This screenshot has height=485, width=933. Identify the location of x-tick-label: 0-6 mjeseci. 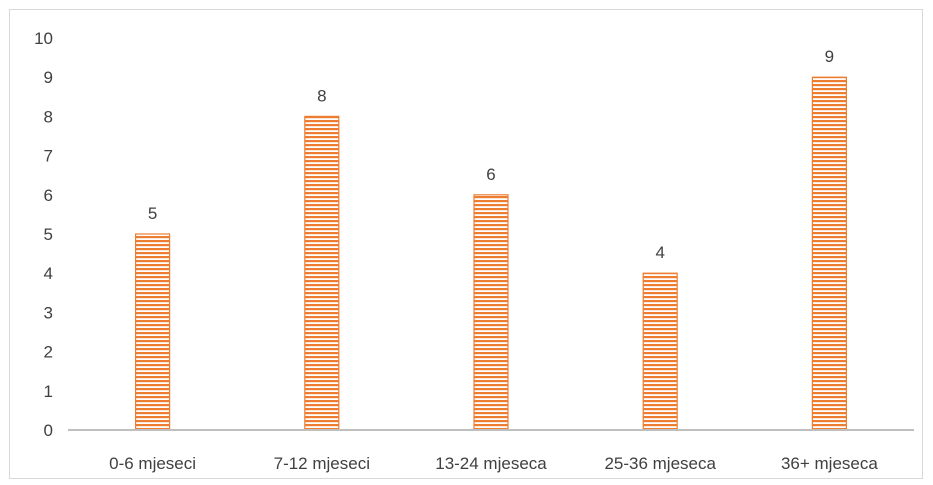
(152, 463).